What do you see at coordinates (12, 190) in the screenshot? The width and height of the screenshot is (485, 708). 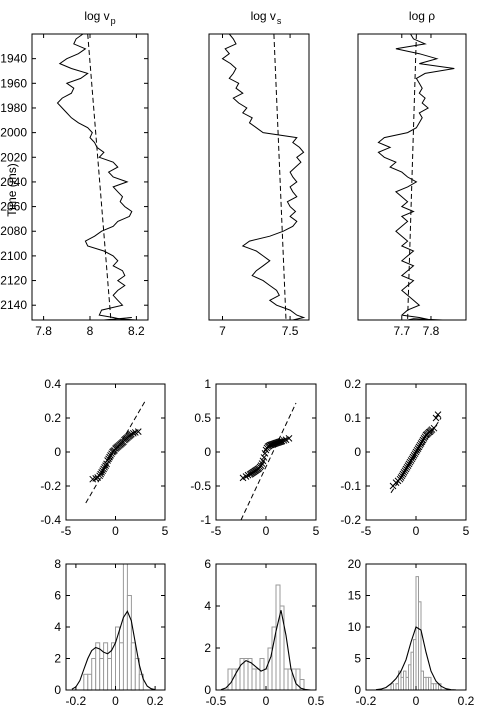 I see `time-axis-label: Time (ms)` at bounding box center [12, 190].